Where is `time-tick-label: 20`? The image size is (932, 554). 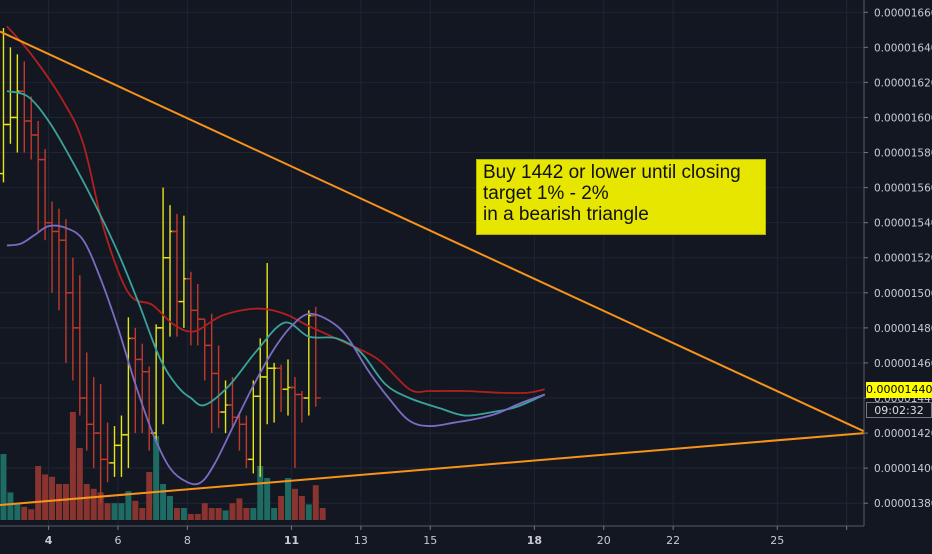
time-tick-label: 20 is located at coordinates (604, 540).